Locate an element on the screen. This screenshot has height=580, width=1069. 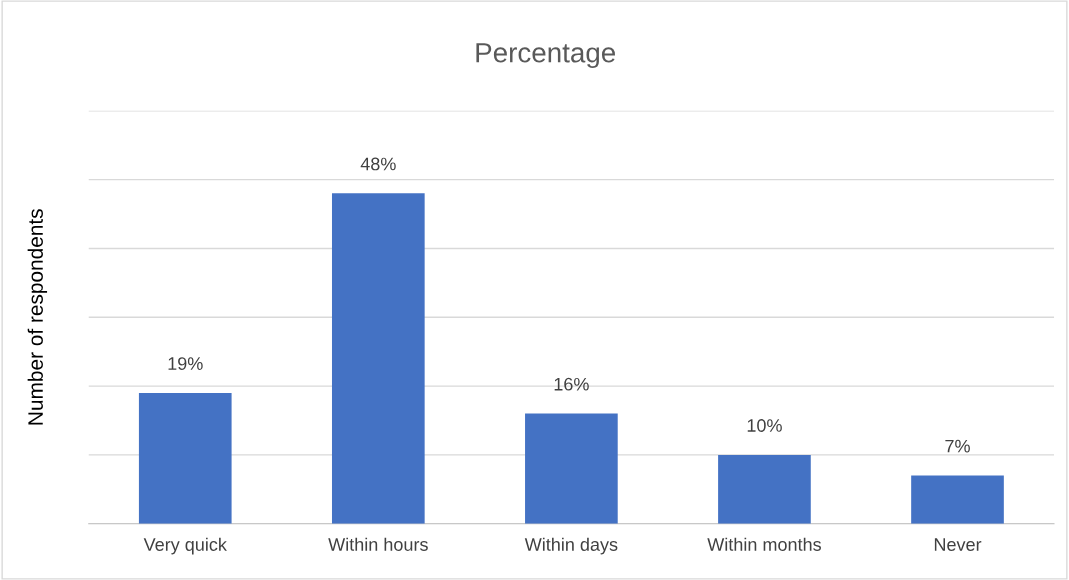
data-label: 19% is located at coordinates (185, 363).